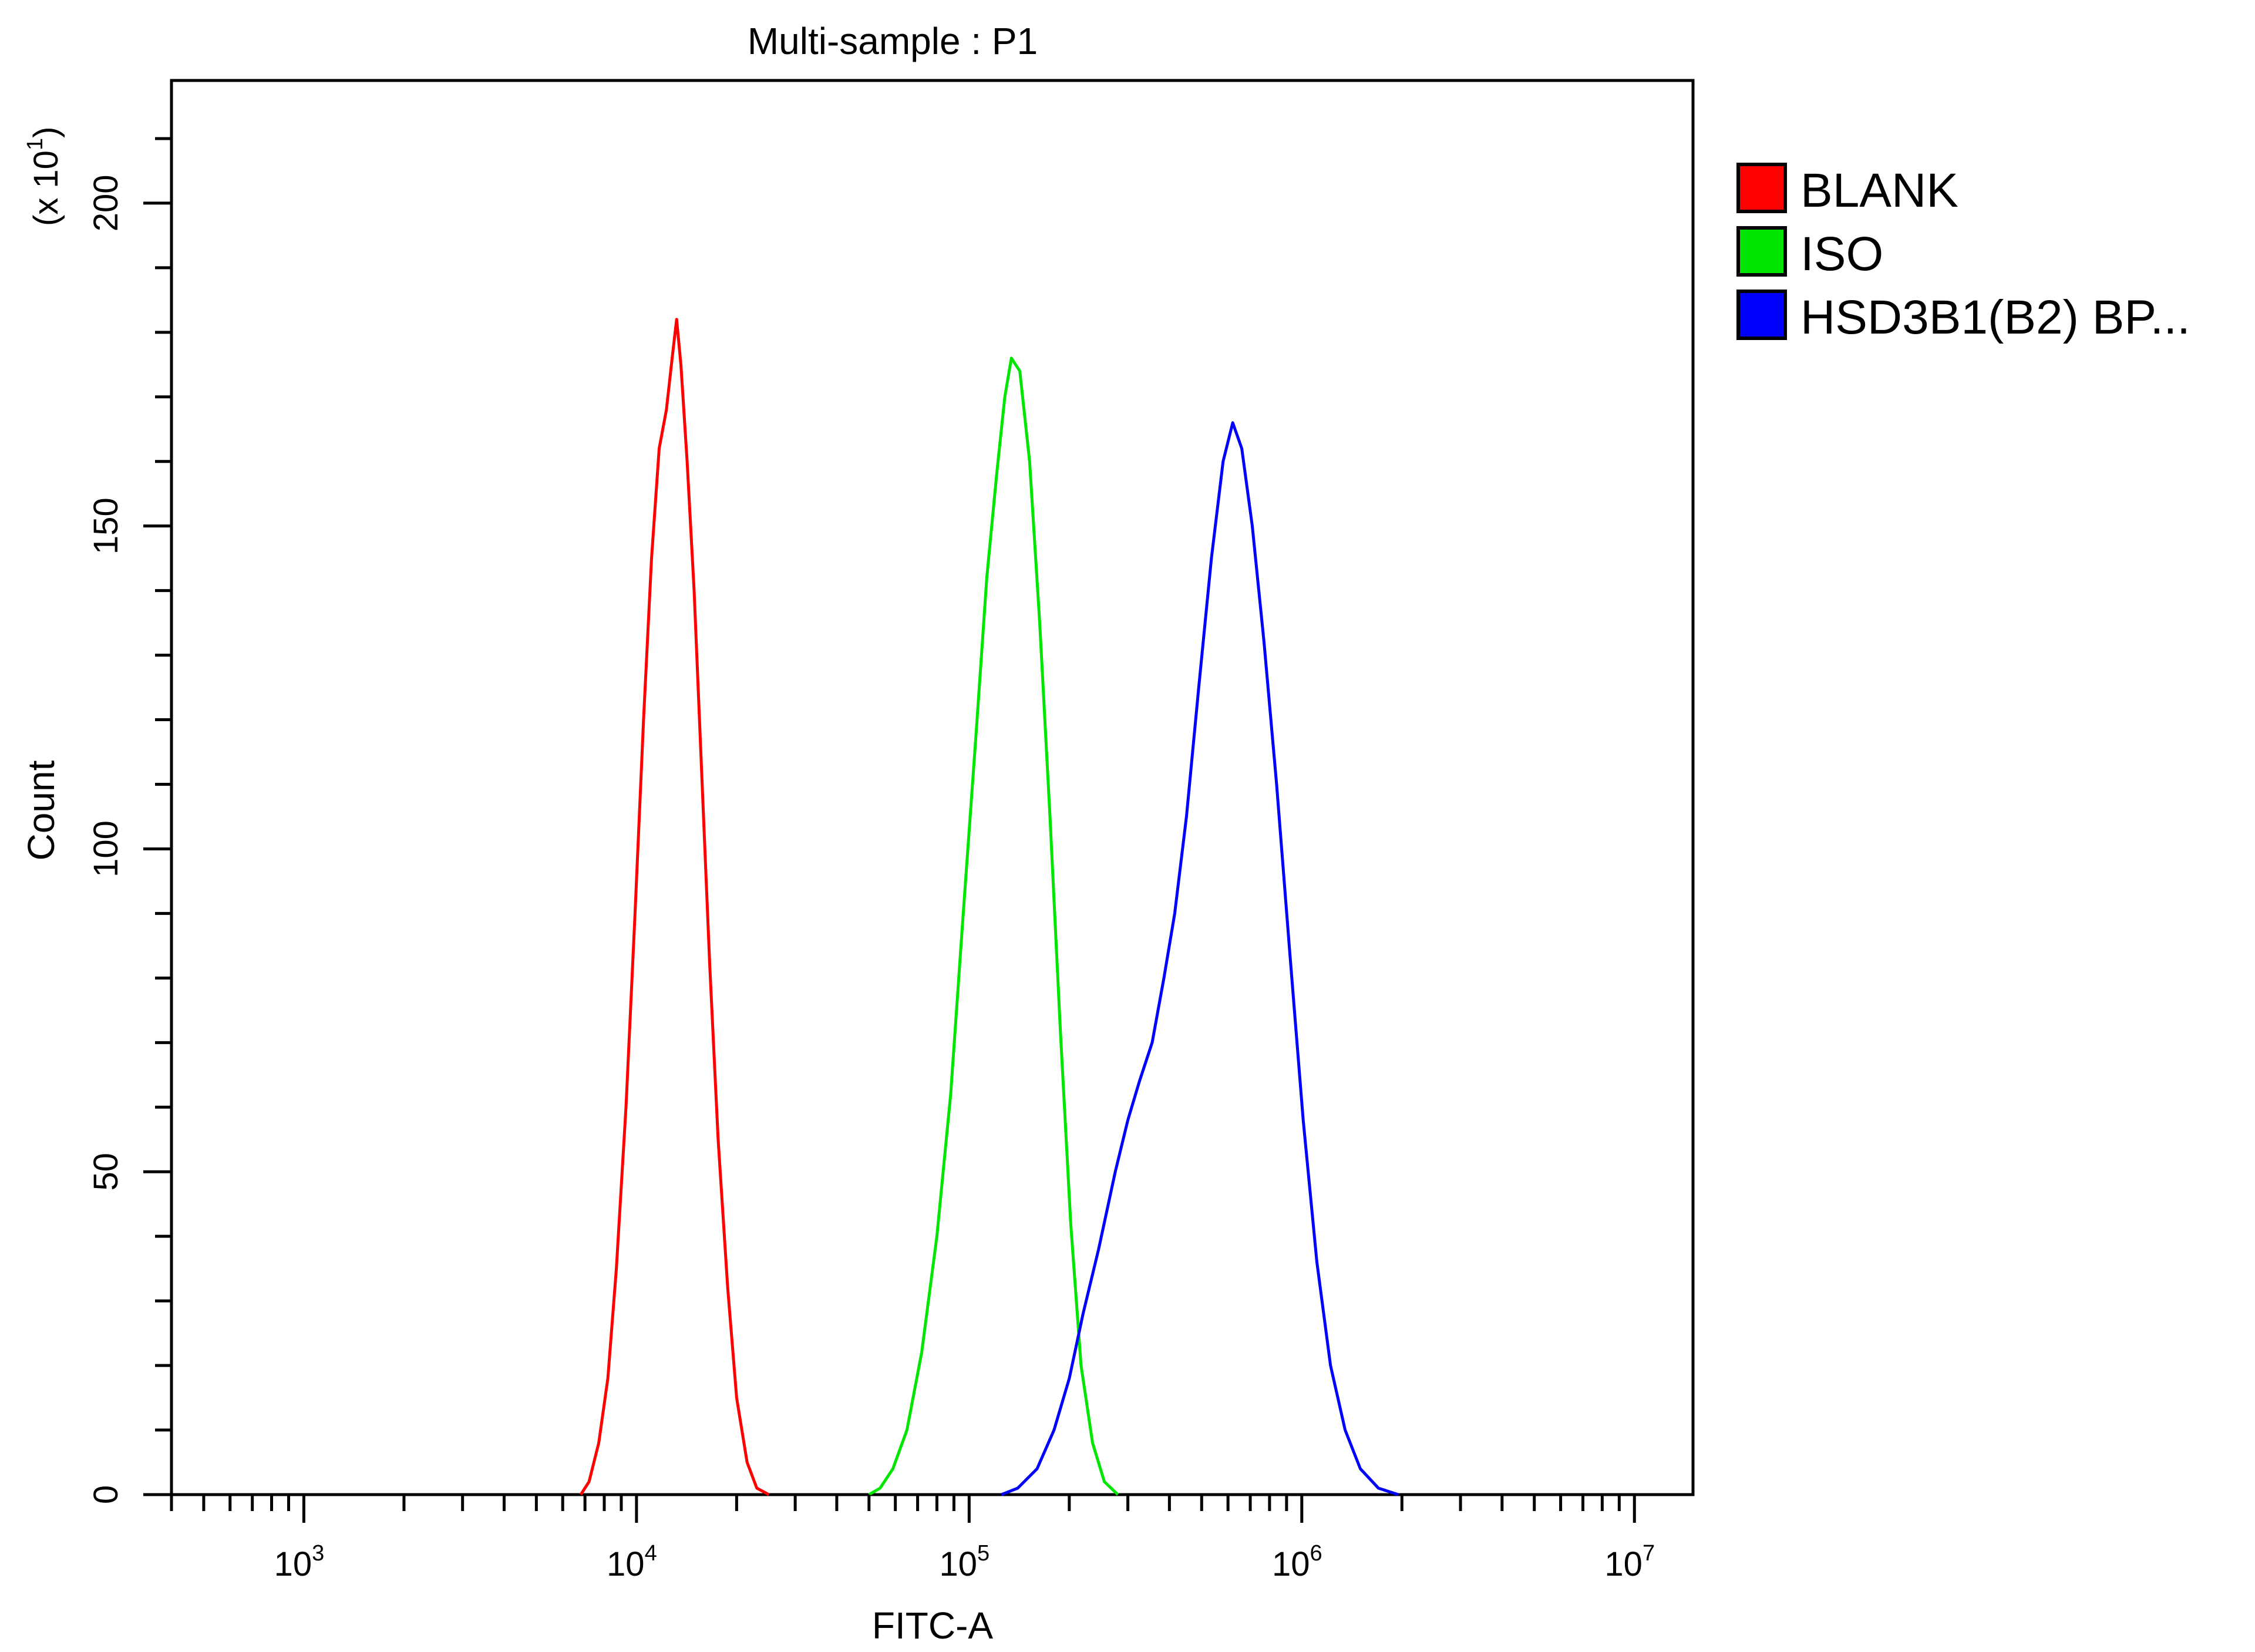 This screenshot has width=2255, height=1652. What do you see at coordinates (965, 1562) in the screenshot?
I see `x-tick-label-2: 10⁵` at bounding box center [965, 1562].